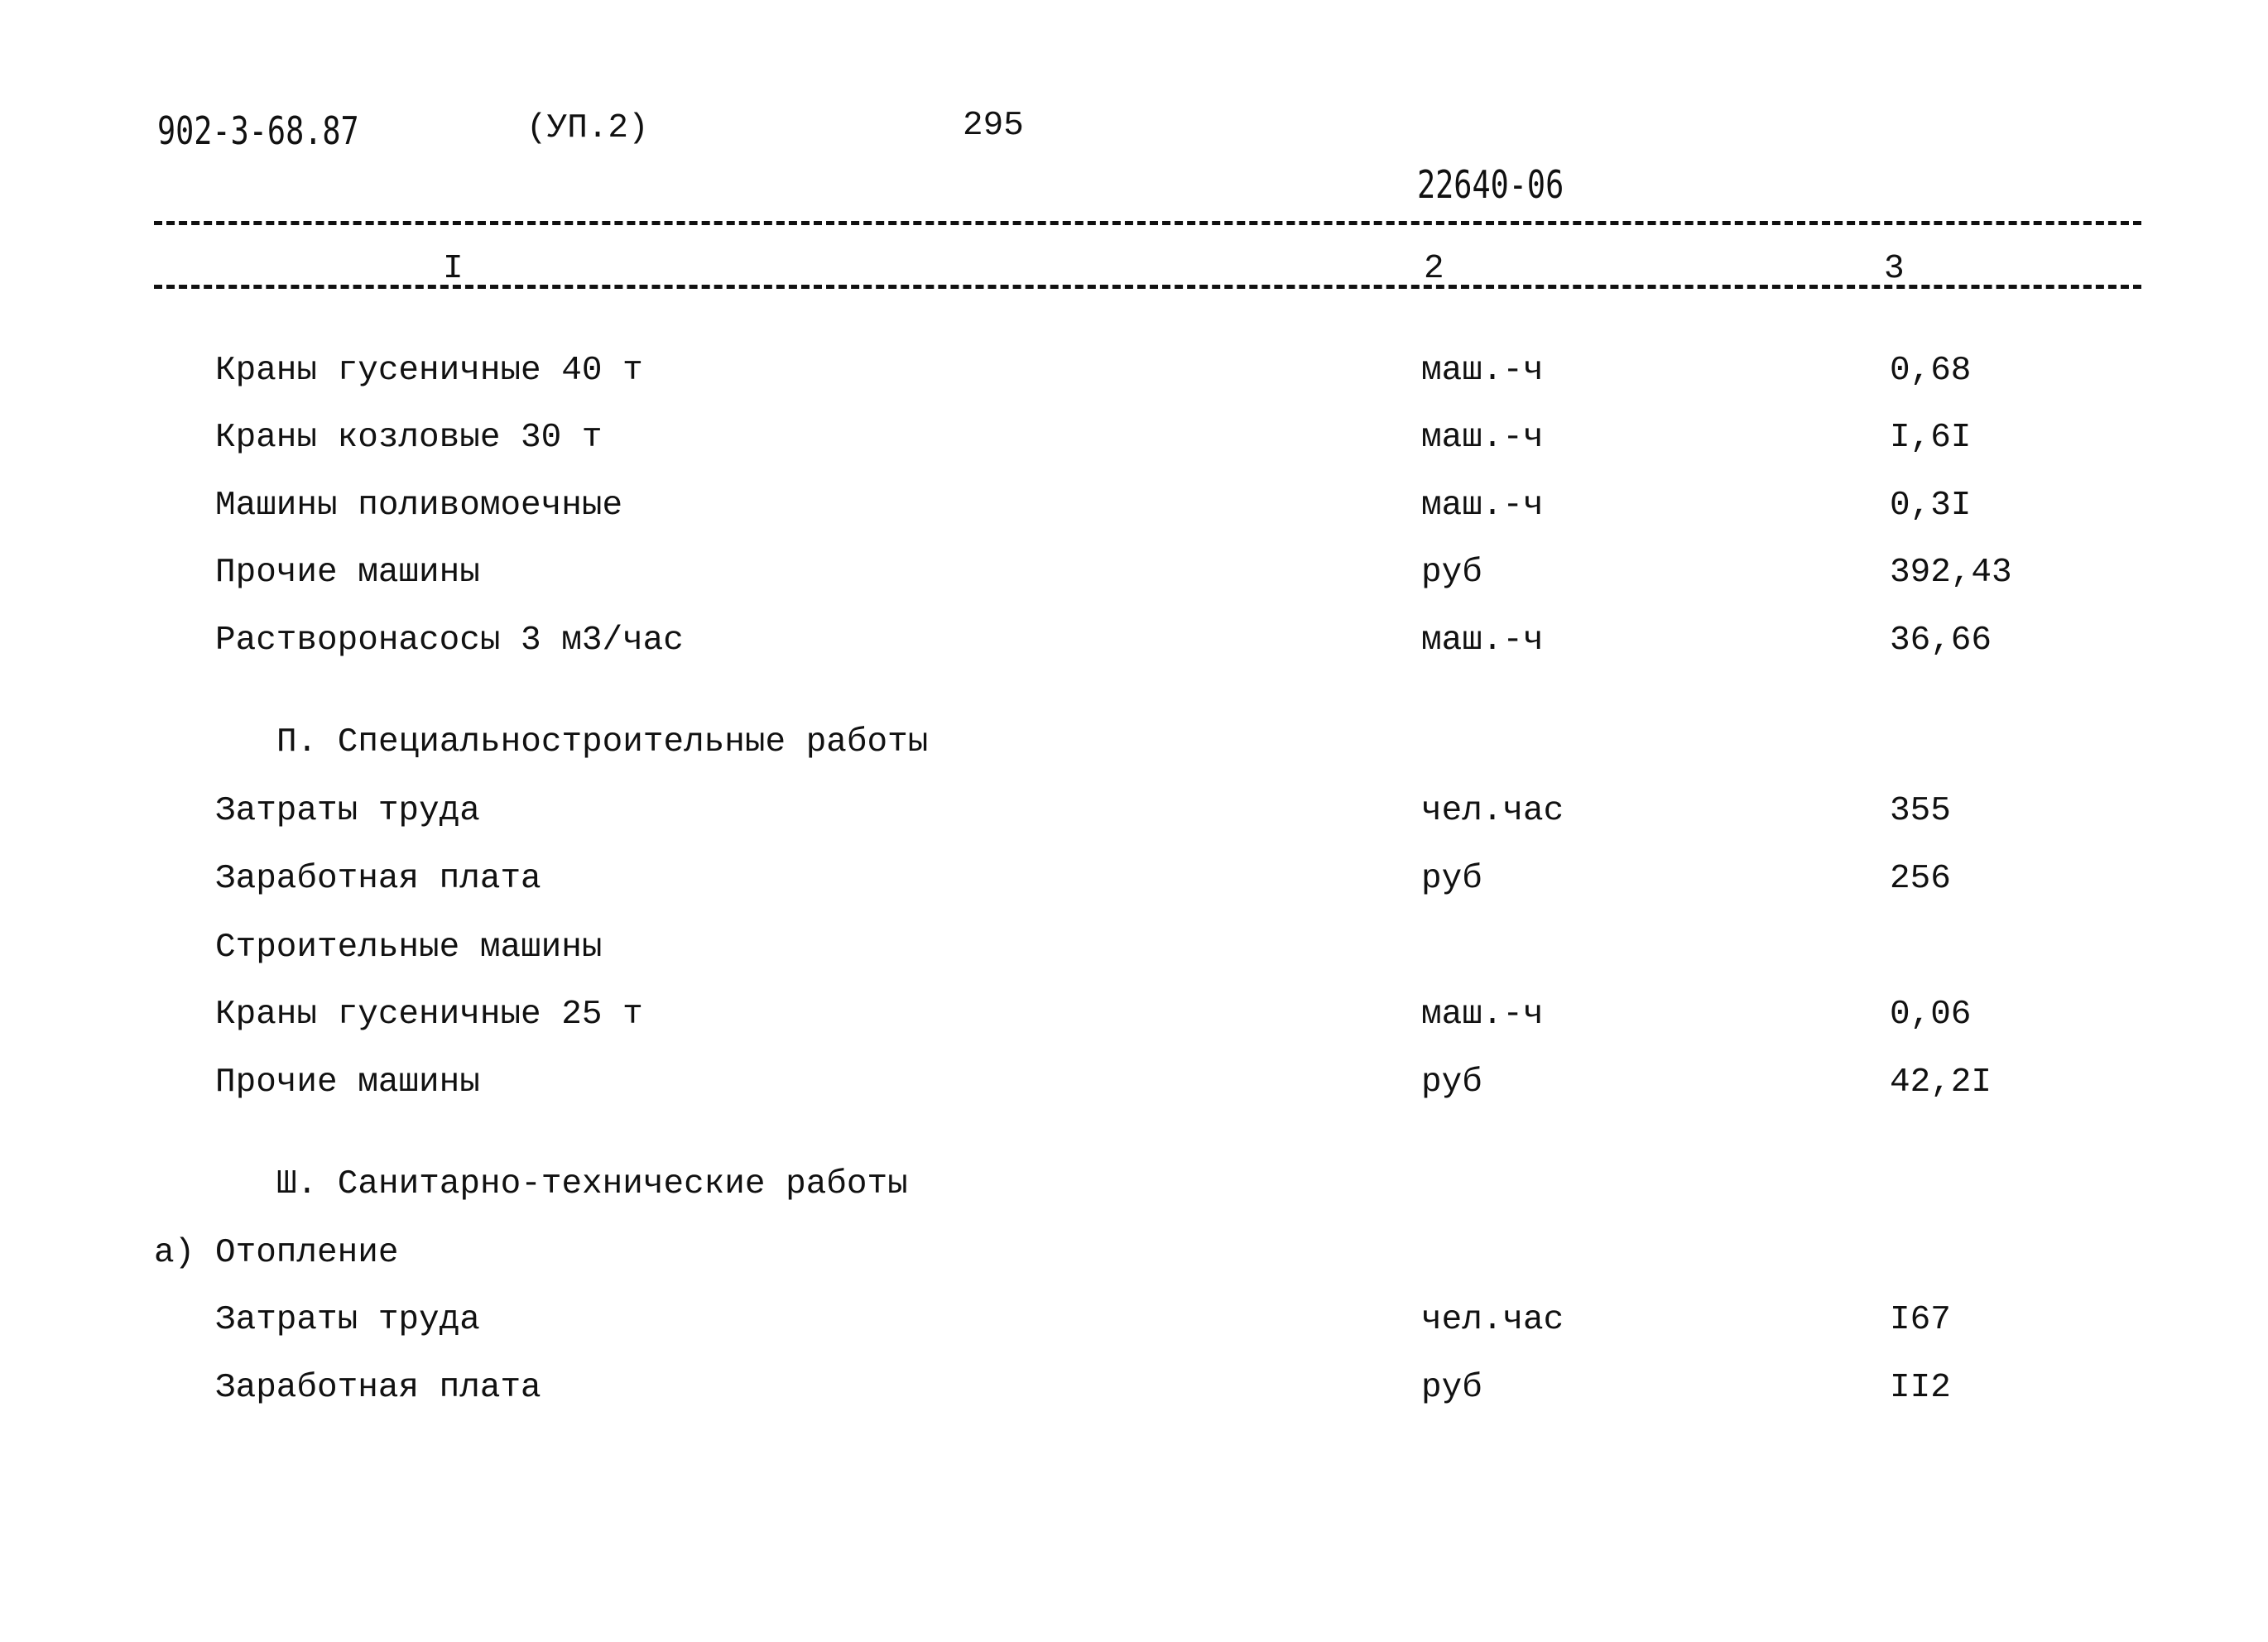 This screenshot has height=1642, width=2268. Describe the element at coordinates (454, 269) in the screenshot. I see `column-header-1: I` at that location.